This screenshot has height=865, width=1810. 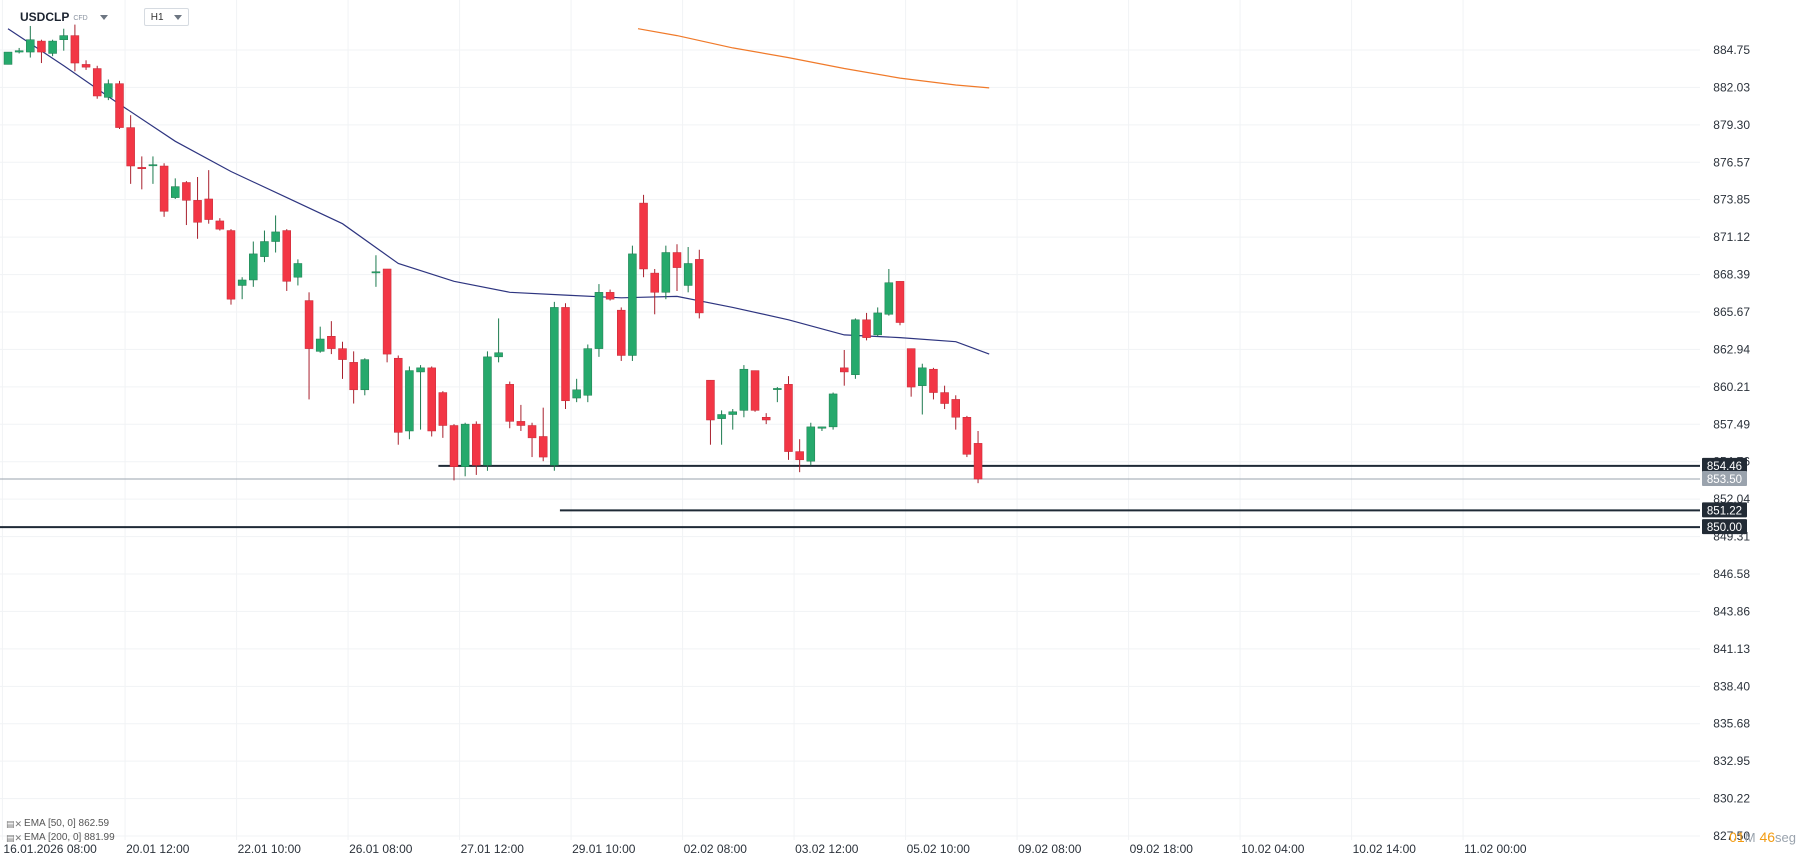 What do you see at coordinates (98, 17) in the screenshot?
I see `chart-toolbar: USDCLP CFD H1` at bounding box center [98, 17].